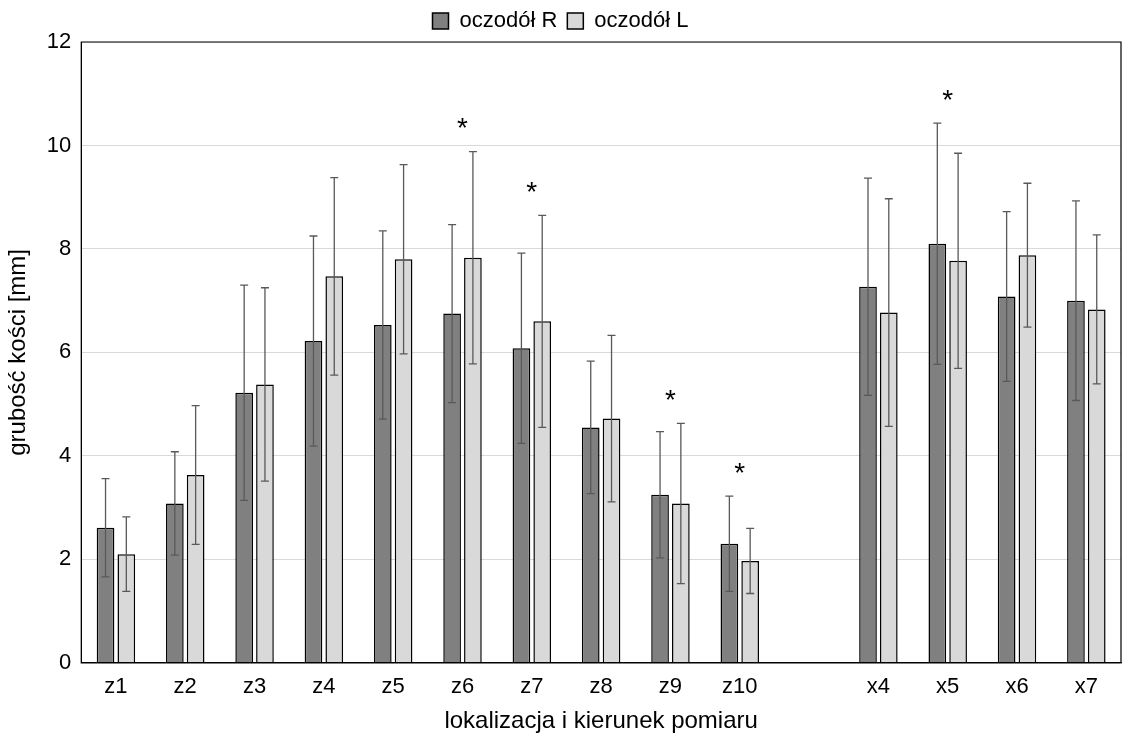 The image size is (1137, 740). What do you see at coordinates (462, 686) in the screenshot?
I see `x-tick-label: z6` at bounding box center [462, 686].